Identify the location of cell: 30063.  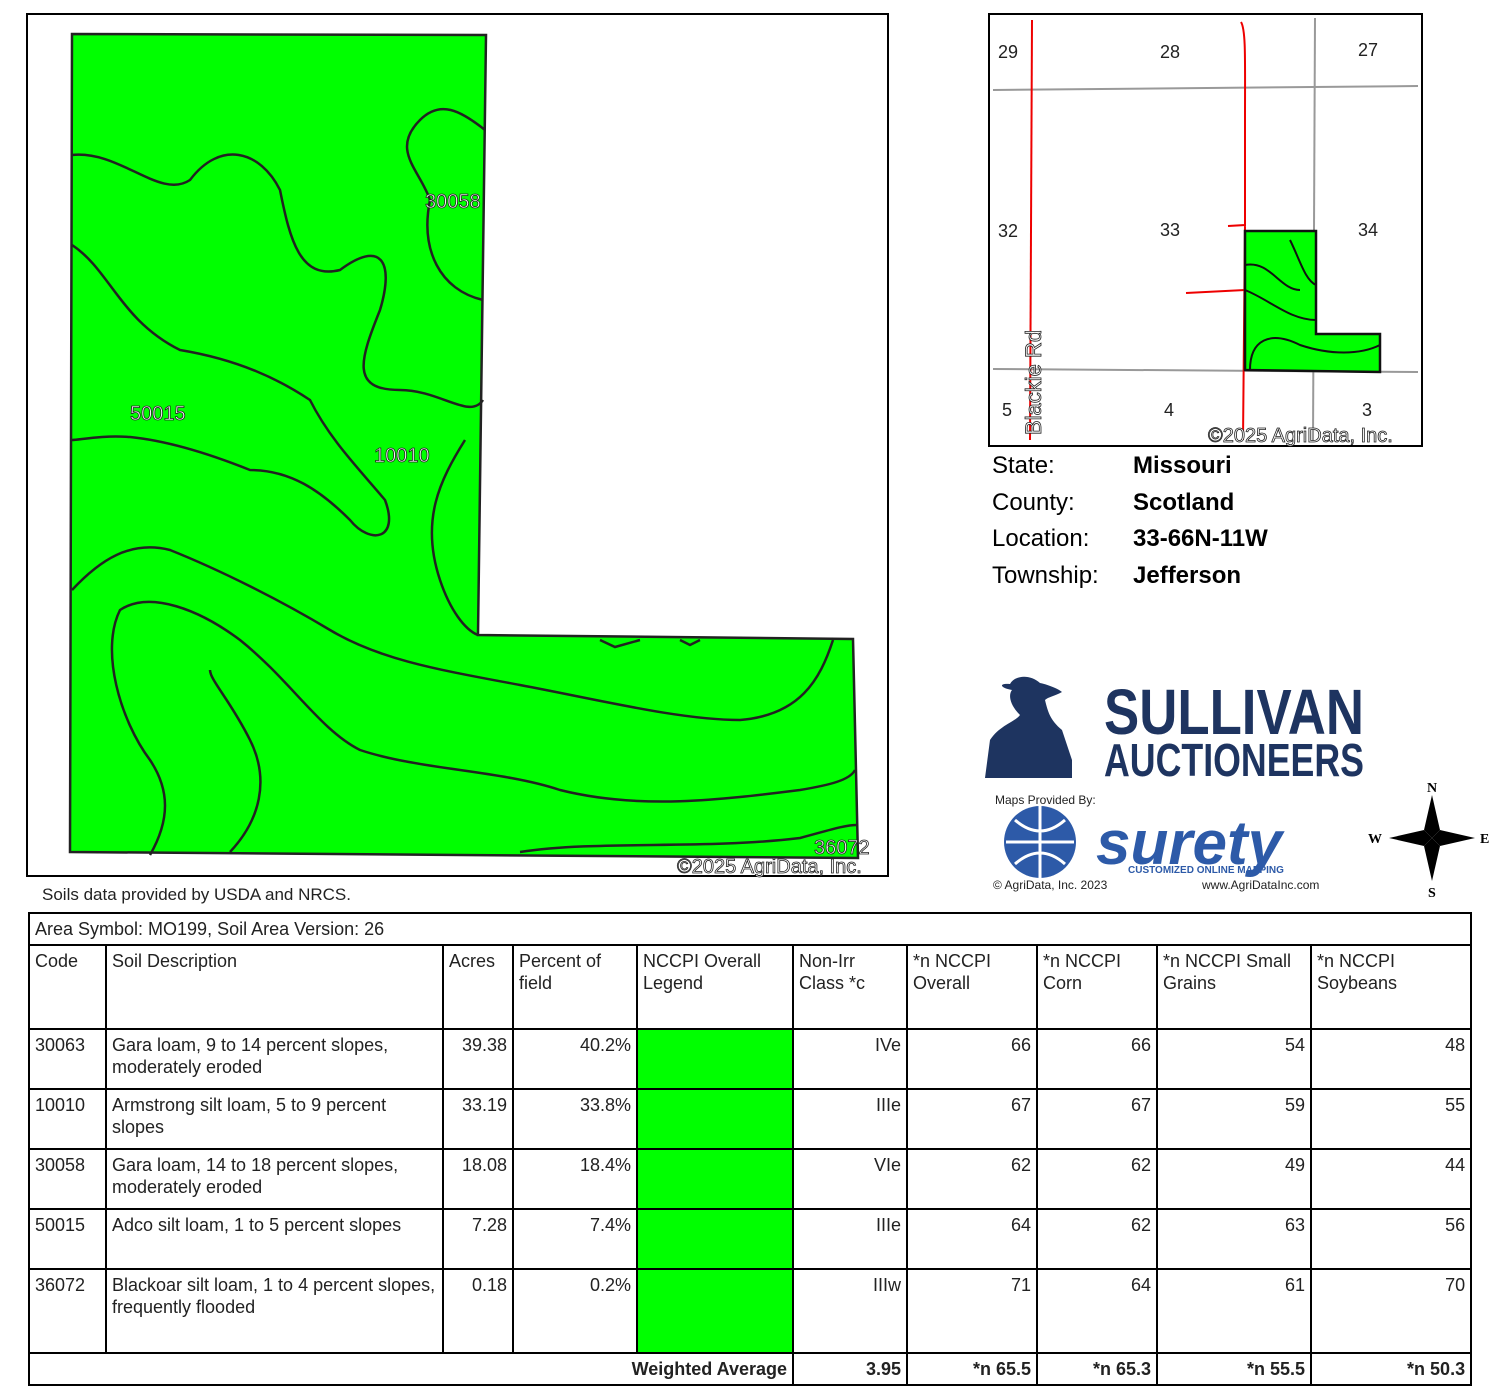
(67, 1059).